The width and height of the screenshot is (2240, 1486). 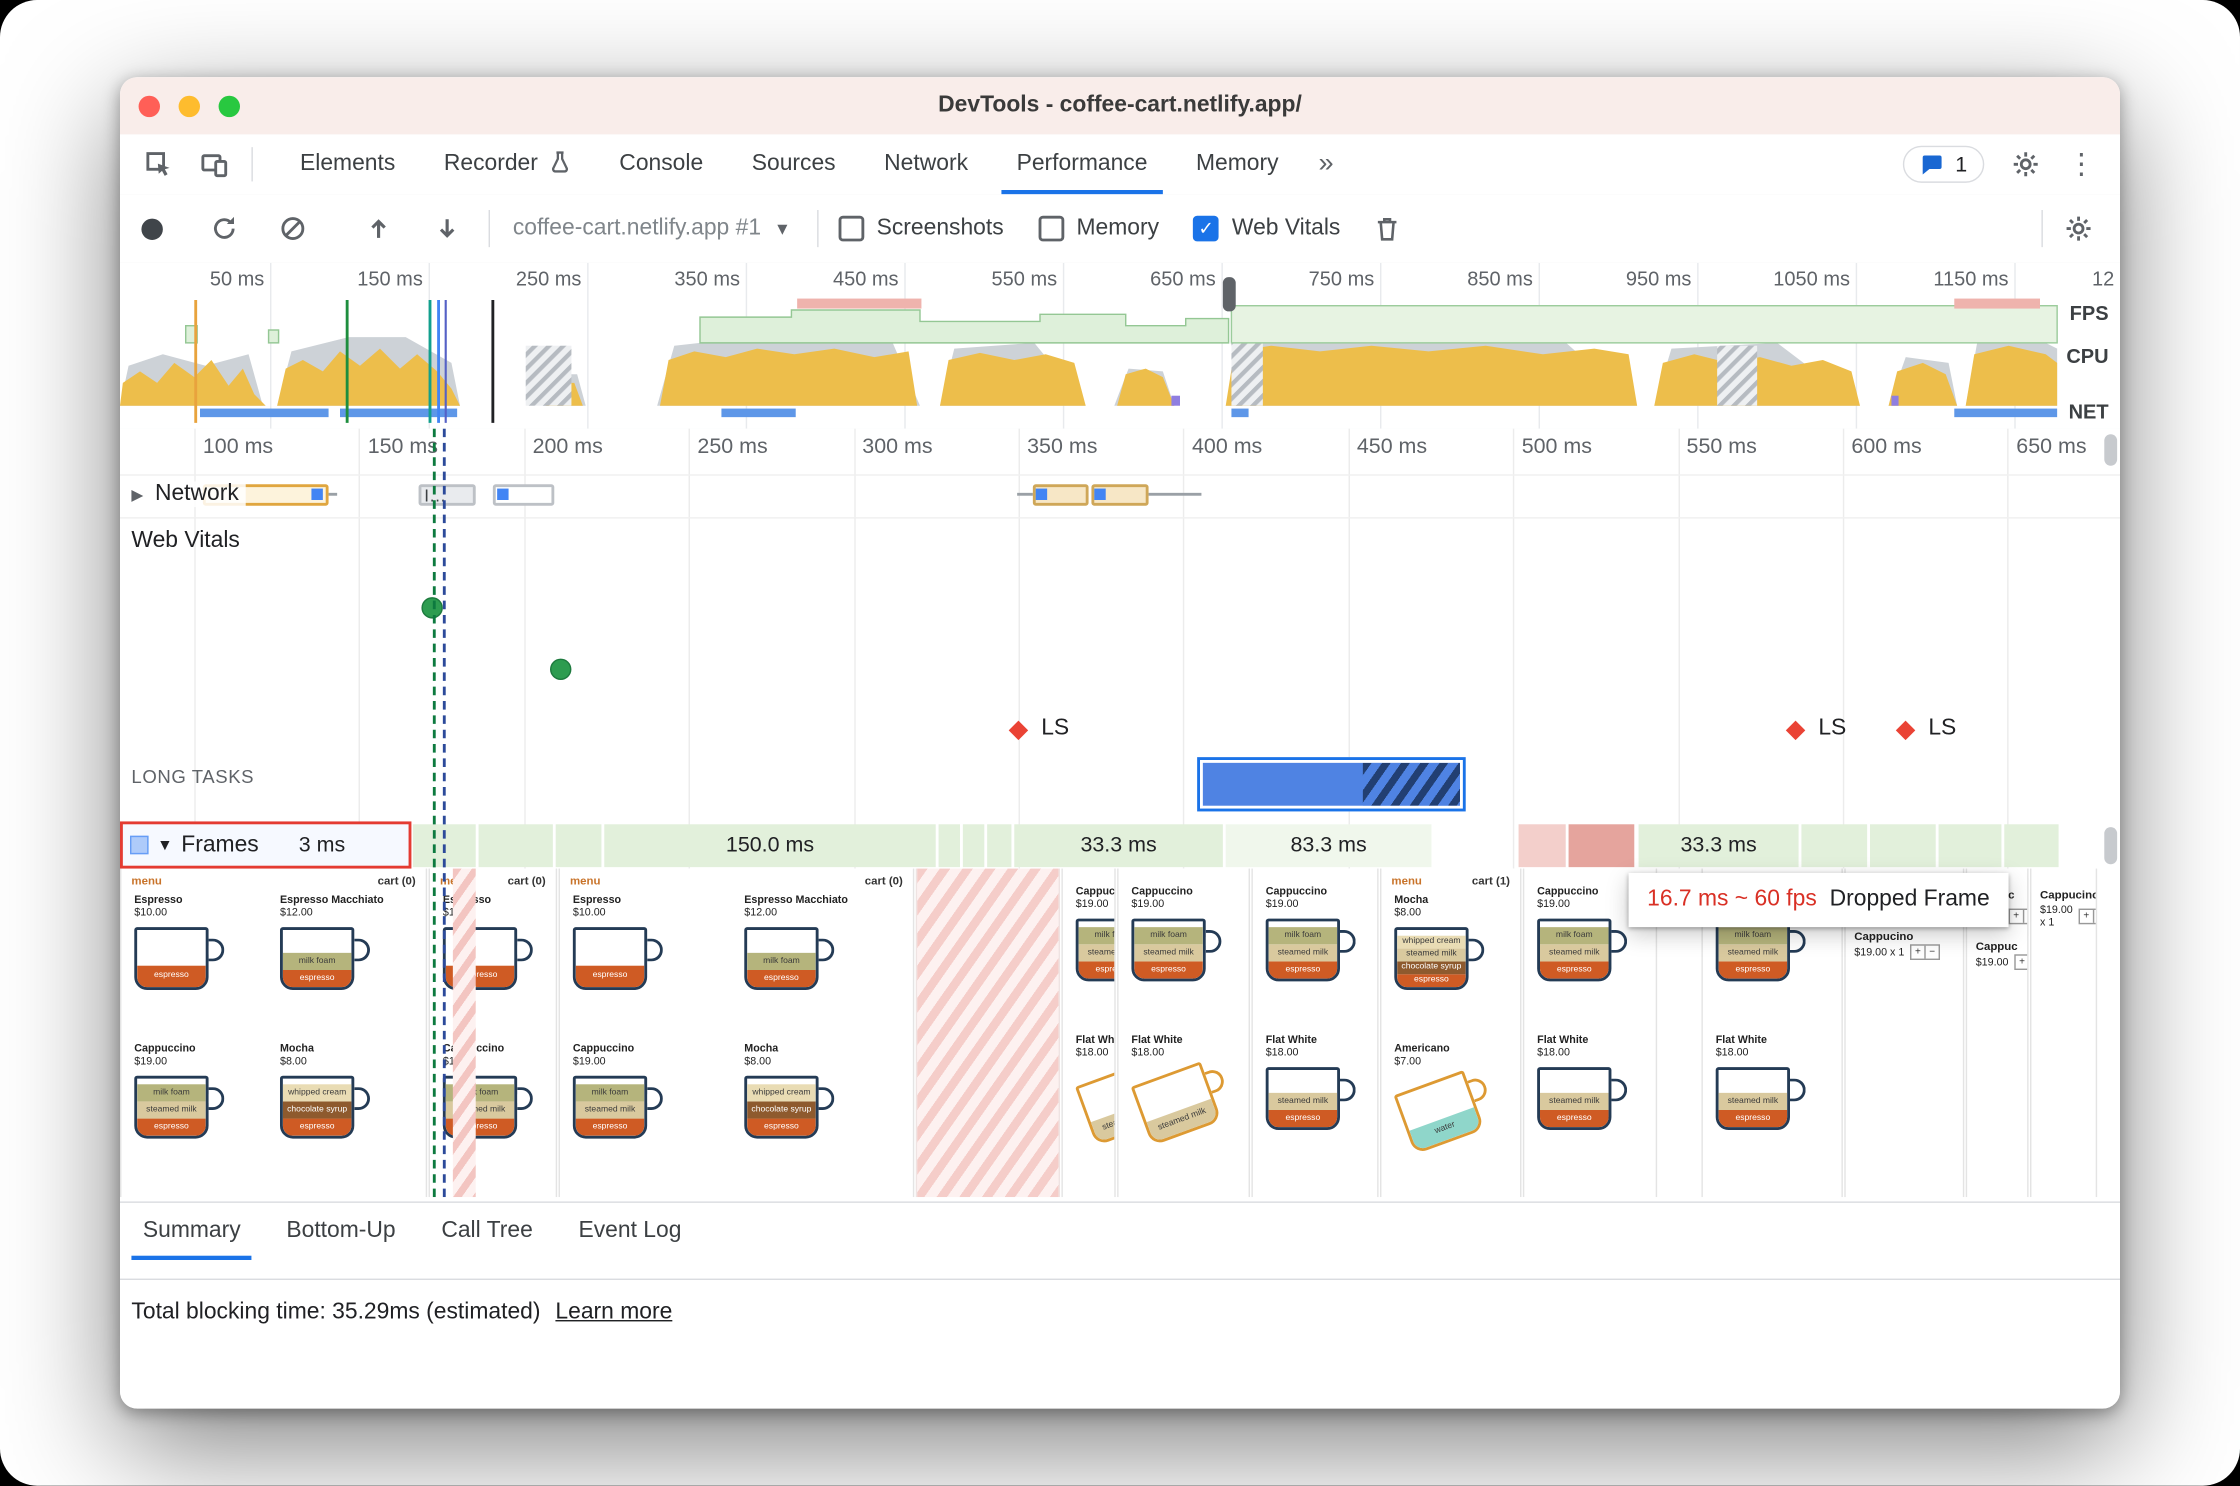 What do you see at coordinates (1331, 784) in the screenshot?
I see `long-task-bar` at bounding box center [1331, 784].